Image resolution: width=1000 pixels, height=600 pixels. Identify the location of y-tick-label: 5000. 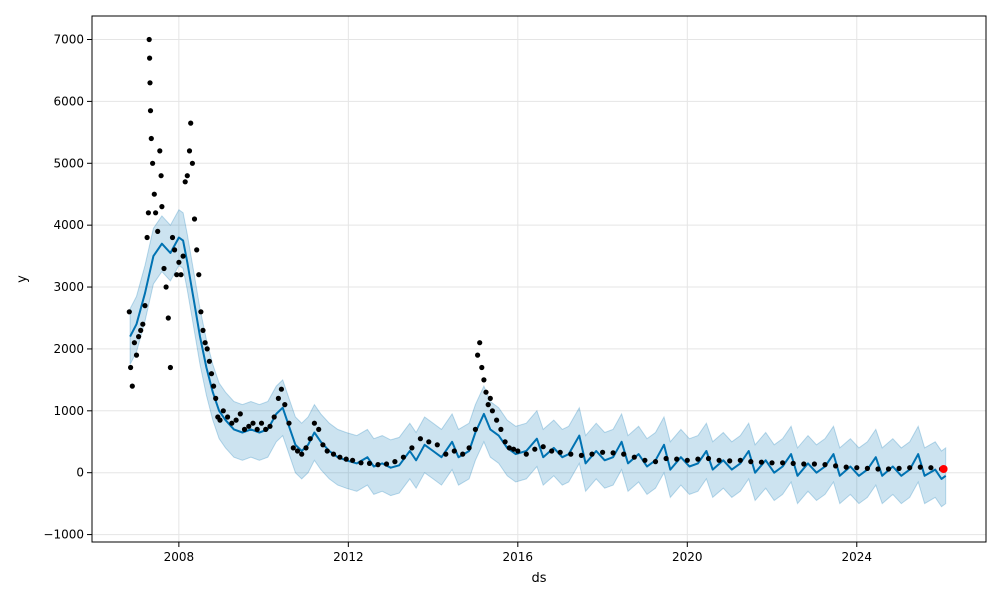
(68, 163).